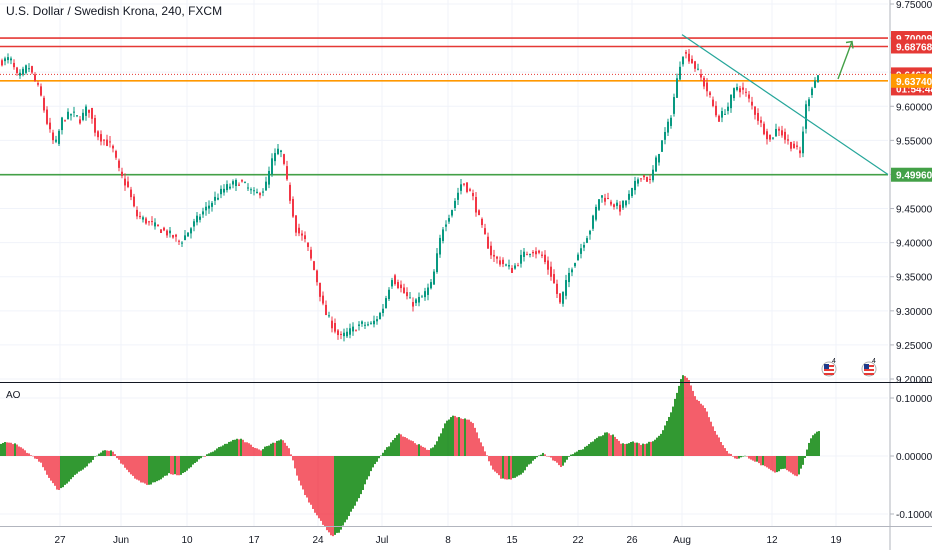 The width and height of the screenshot is (932, 550). Describe the element at coordinates (60, 540) in the screenshot. I see `time-tick-label: 27` at that location.